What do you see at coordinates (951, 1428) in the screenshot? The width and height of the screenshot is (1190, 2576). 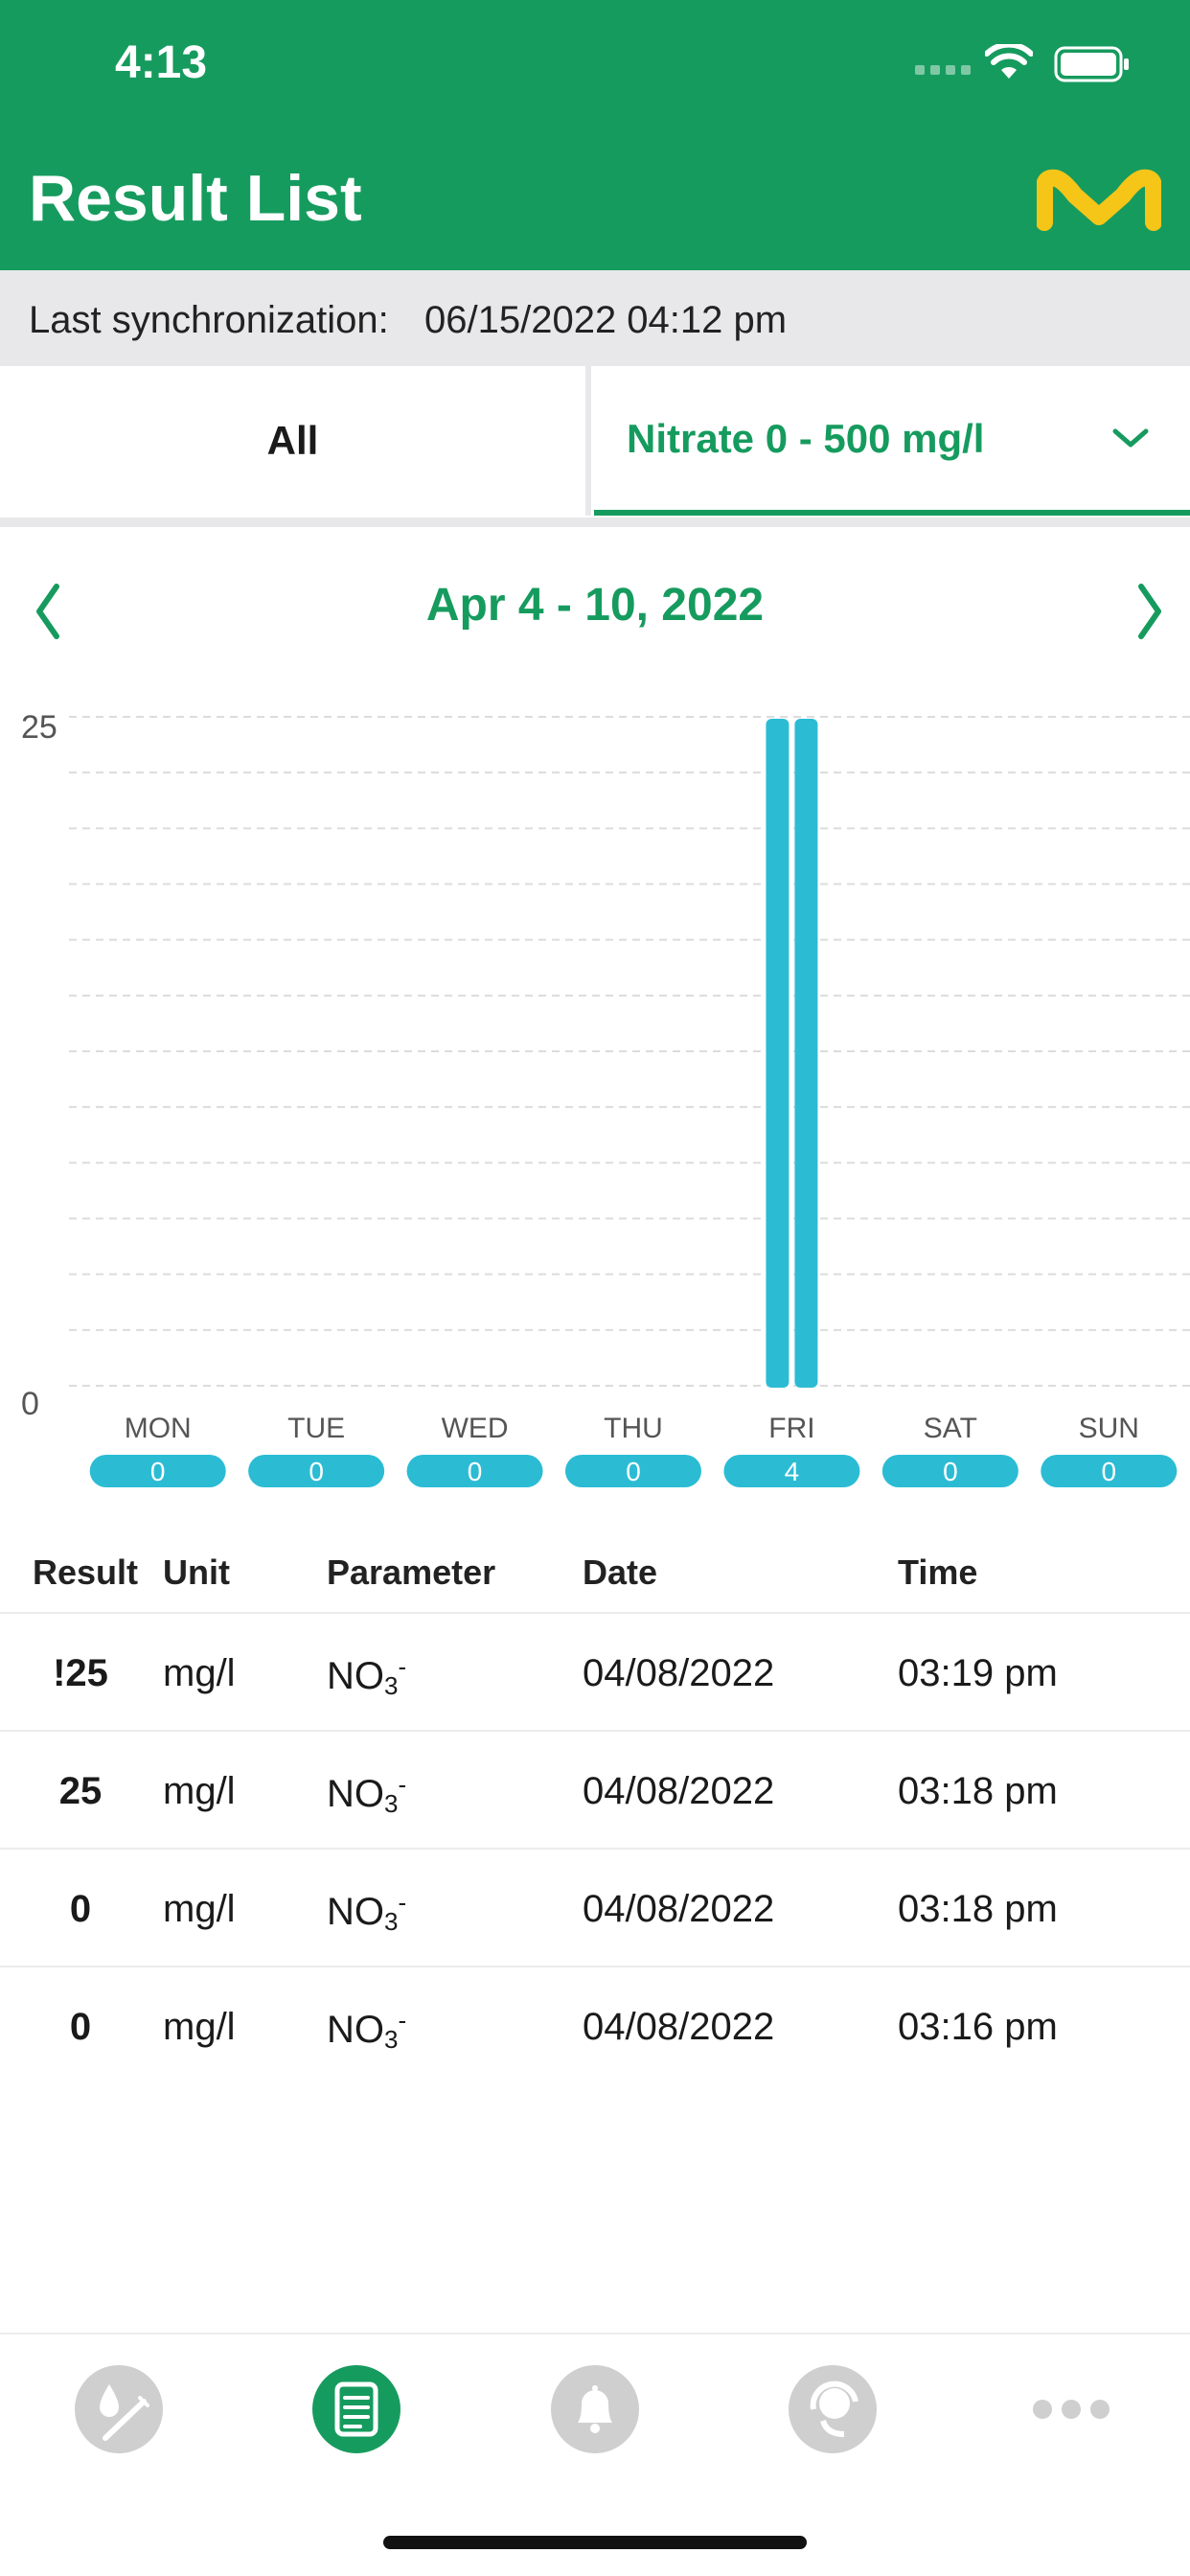 I see `day-label: SAT` at bounding box center [951, 1428].